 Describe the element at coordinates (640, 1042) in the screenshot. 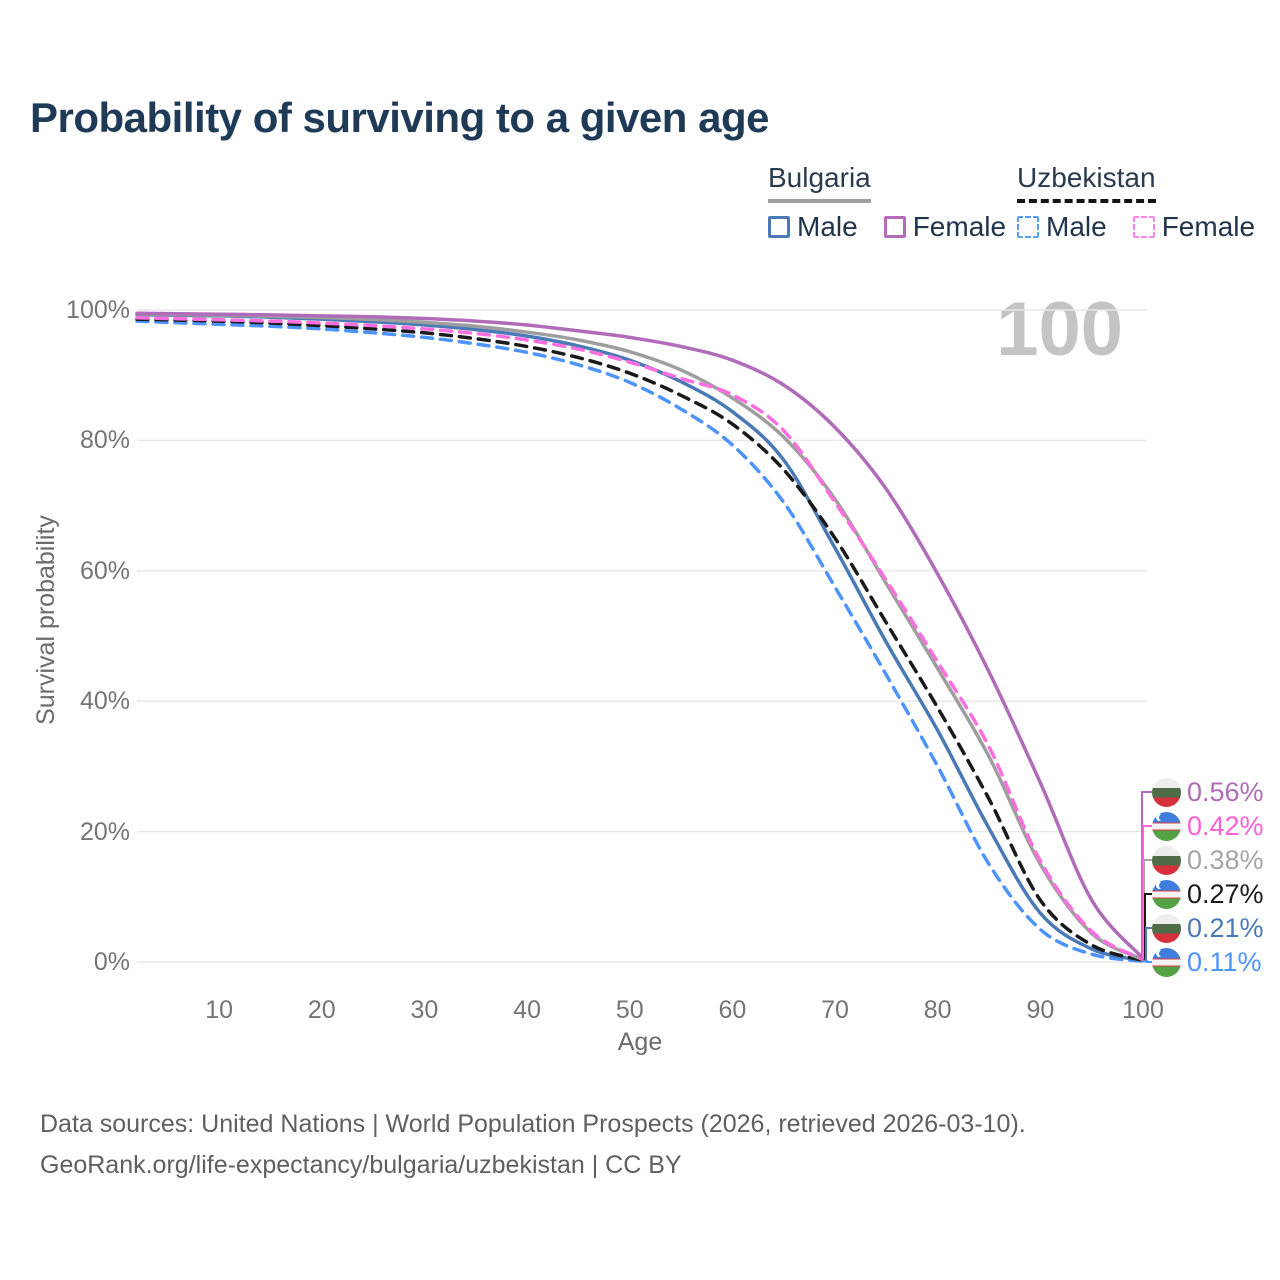

I see `x-axis-title: Age` at that location.